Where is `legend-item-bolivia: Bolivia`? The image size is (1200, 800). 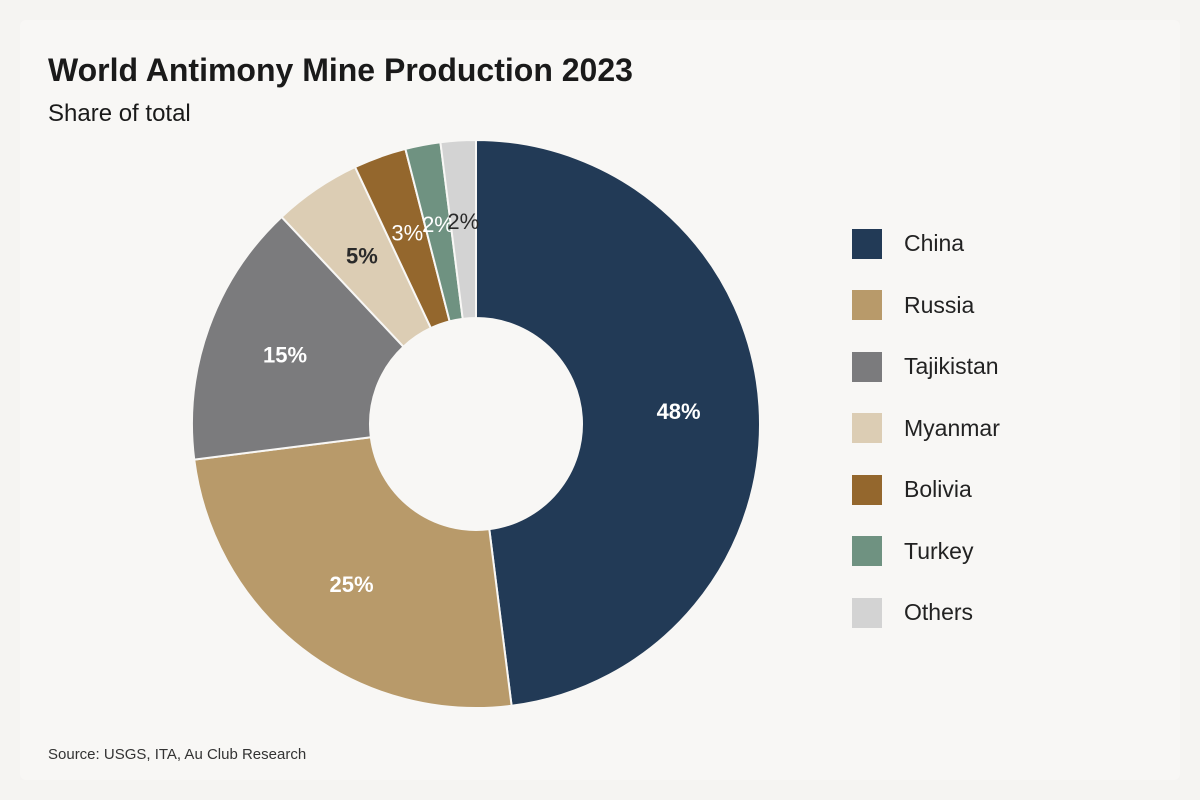
legend-item-bolivia: Bolivia is located at coordinates (926, 490).